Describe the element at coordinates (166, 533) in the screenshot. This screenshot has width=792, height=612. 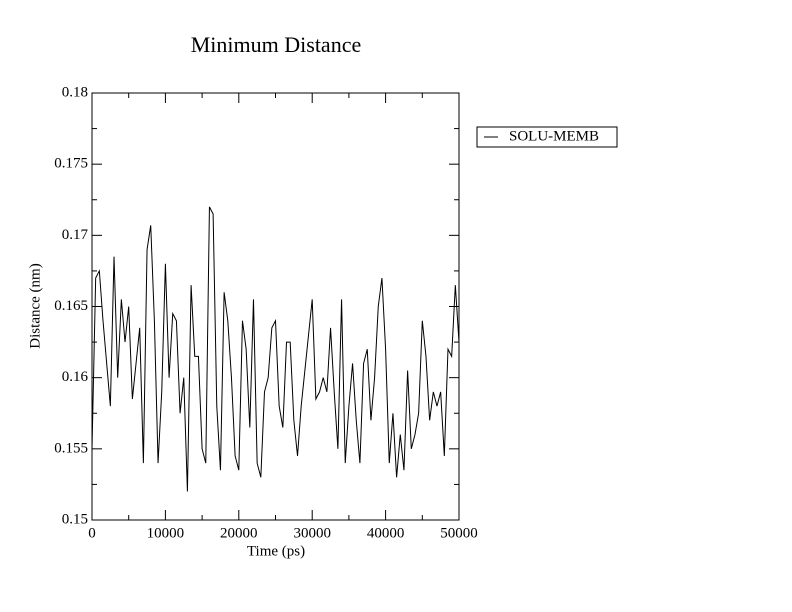
I see `x-tick-label: 10000` at that location.